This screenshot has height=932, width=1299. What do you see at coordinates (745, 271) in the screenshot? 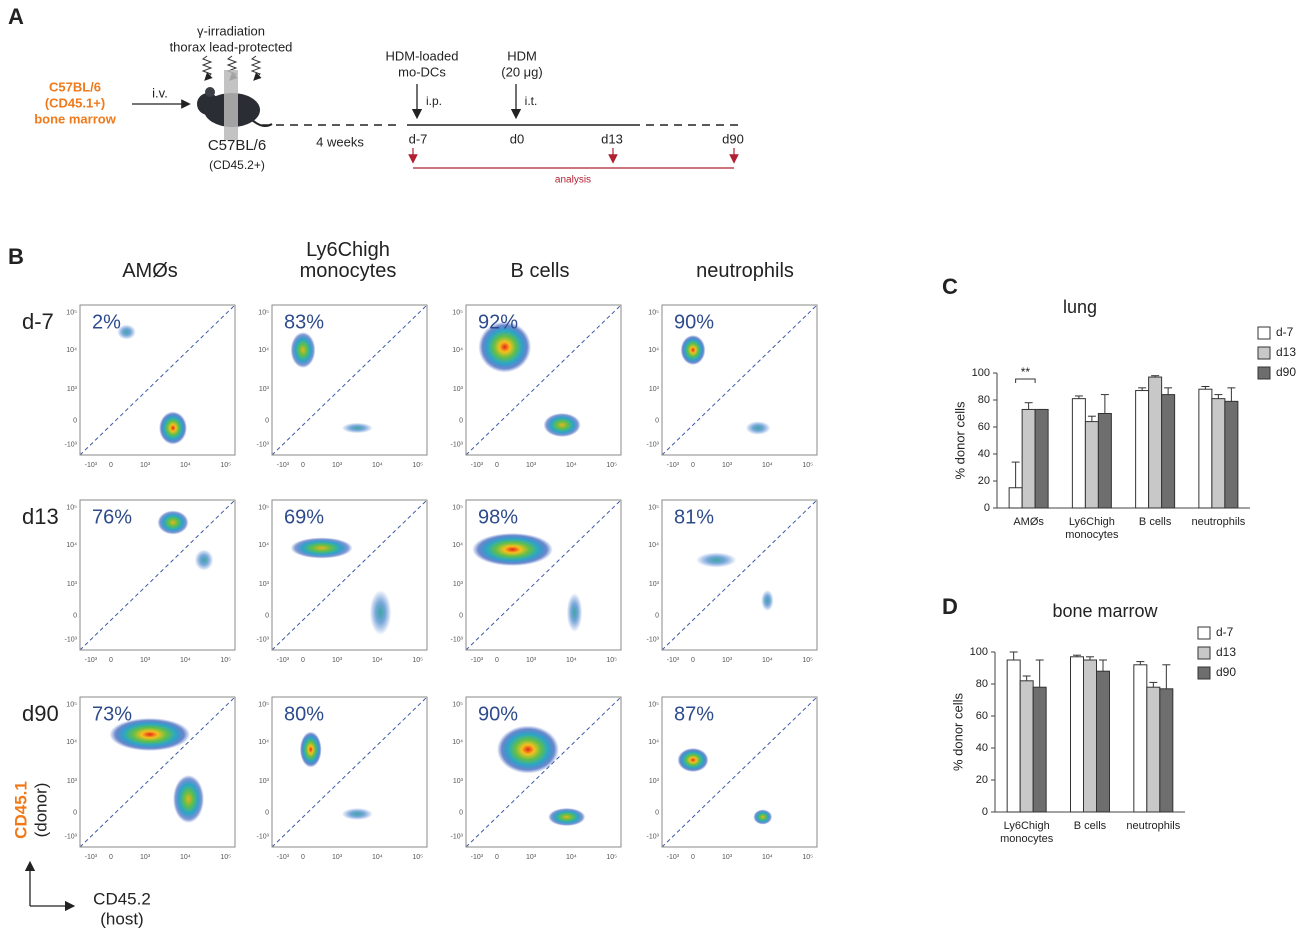
I see `column-header: neutrophils` at bounding box center [745, 271].